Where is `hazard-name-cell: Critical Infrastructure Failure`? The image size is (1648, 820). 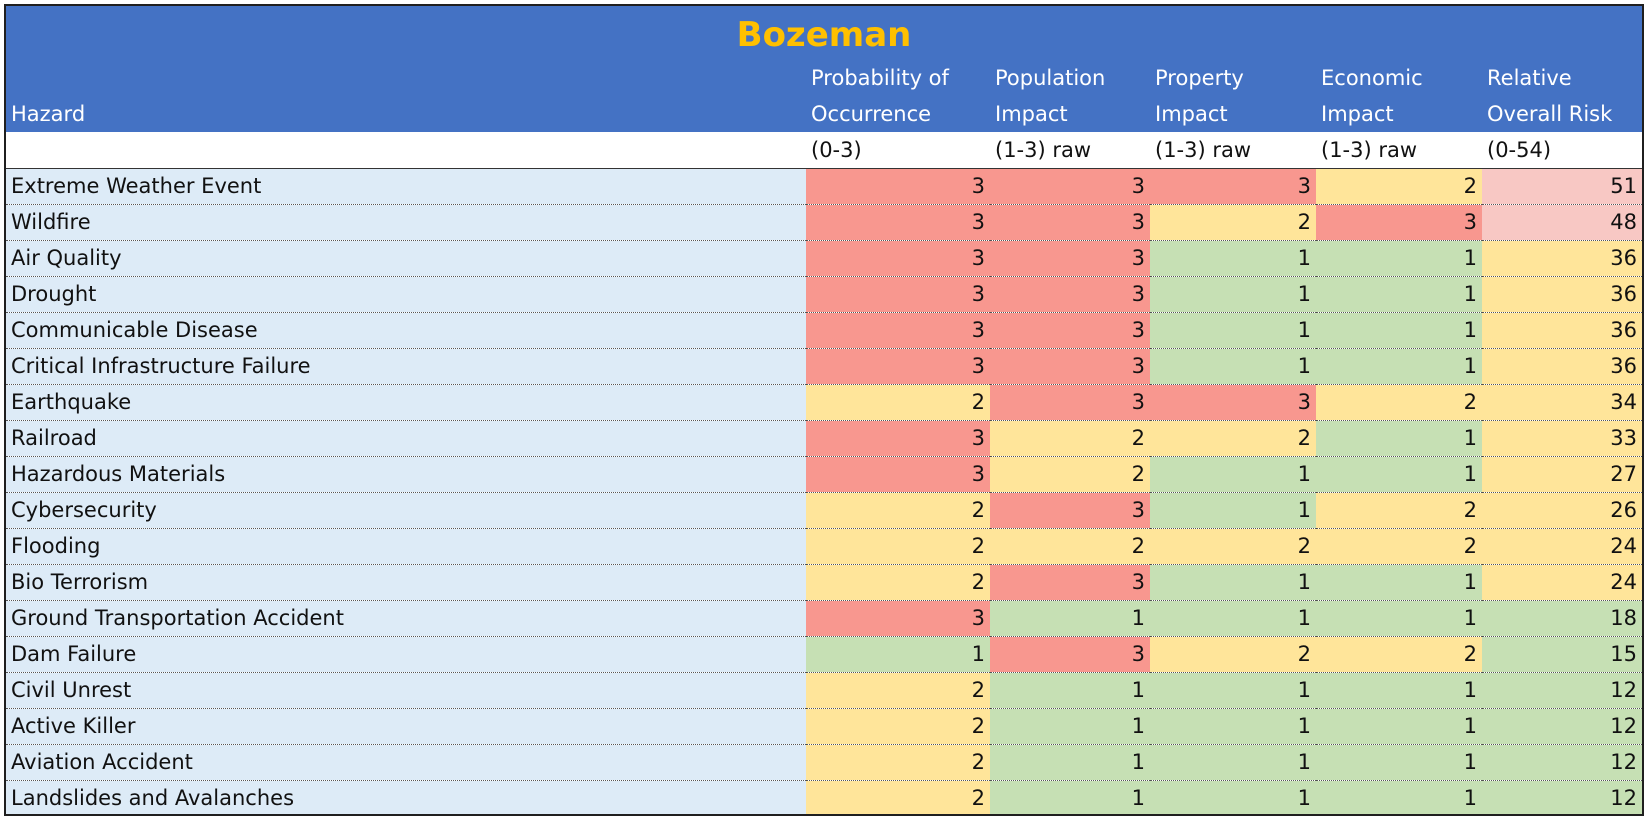
hazard-name-cell: Critical Infrastructure Failure is located at coordinates (406, 366).